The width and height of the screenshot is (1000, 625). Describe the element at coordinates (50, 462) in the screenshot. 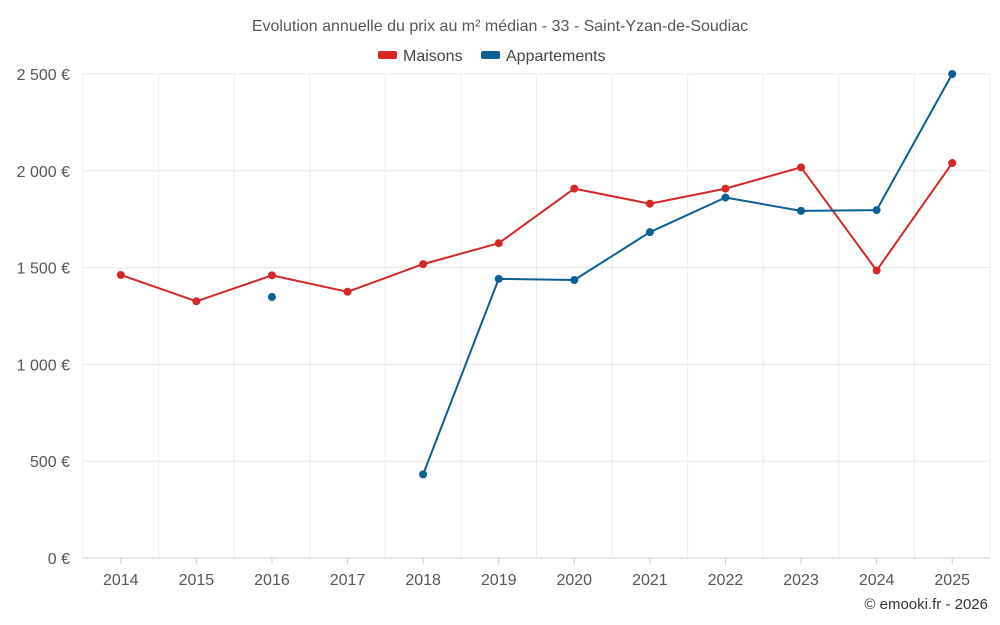

I see `y-tick-label: 500 €` at that location.